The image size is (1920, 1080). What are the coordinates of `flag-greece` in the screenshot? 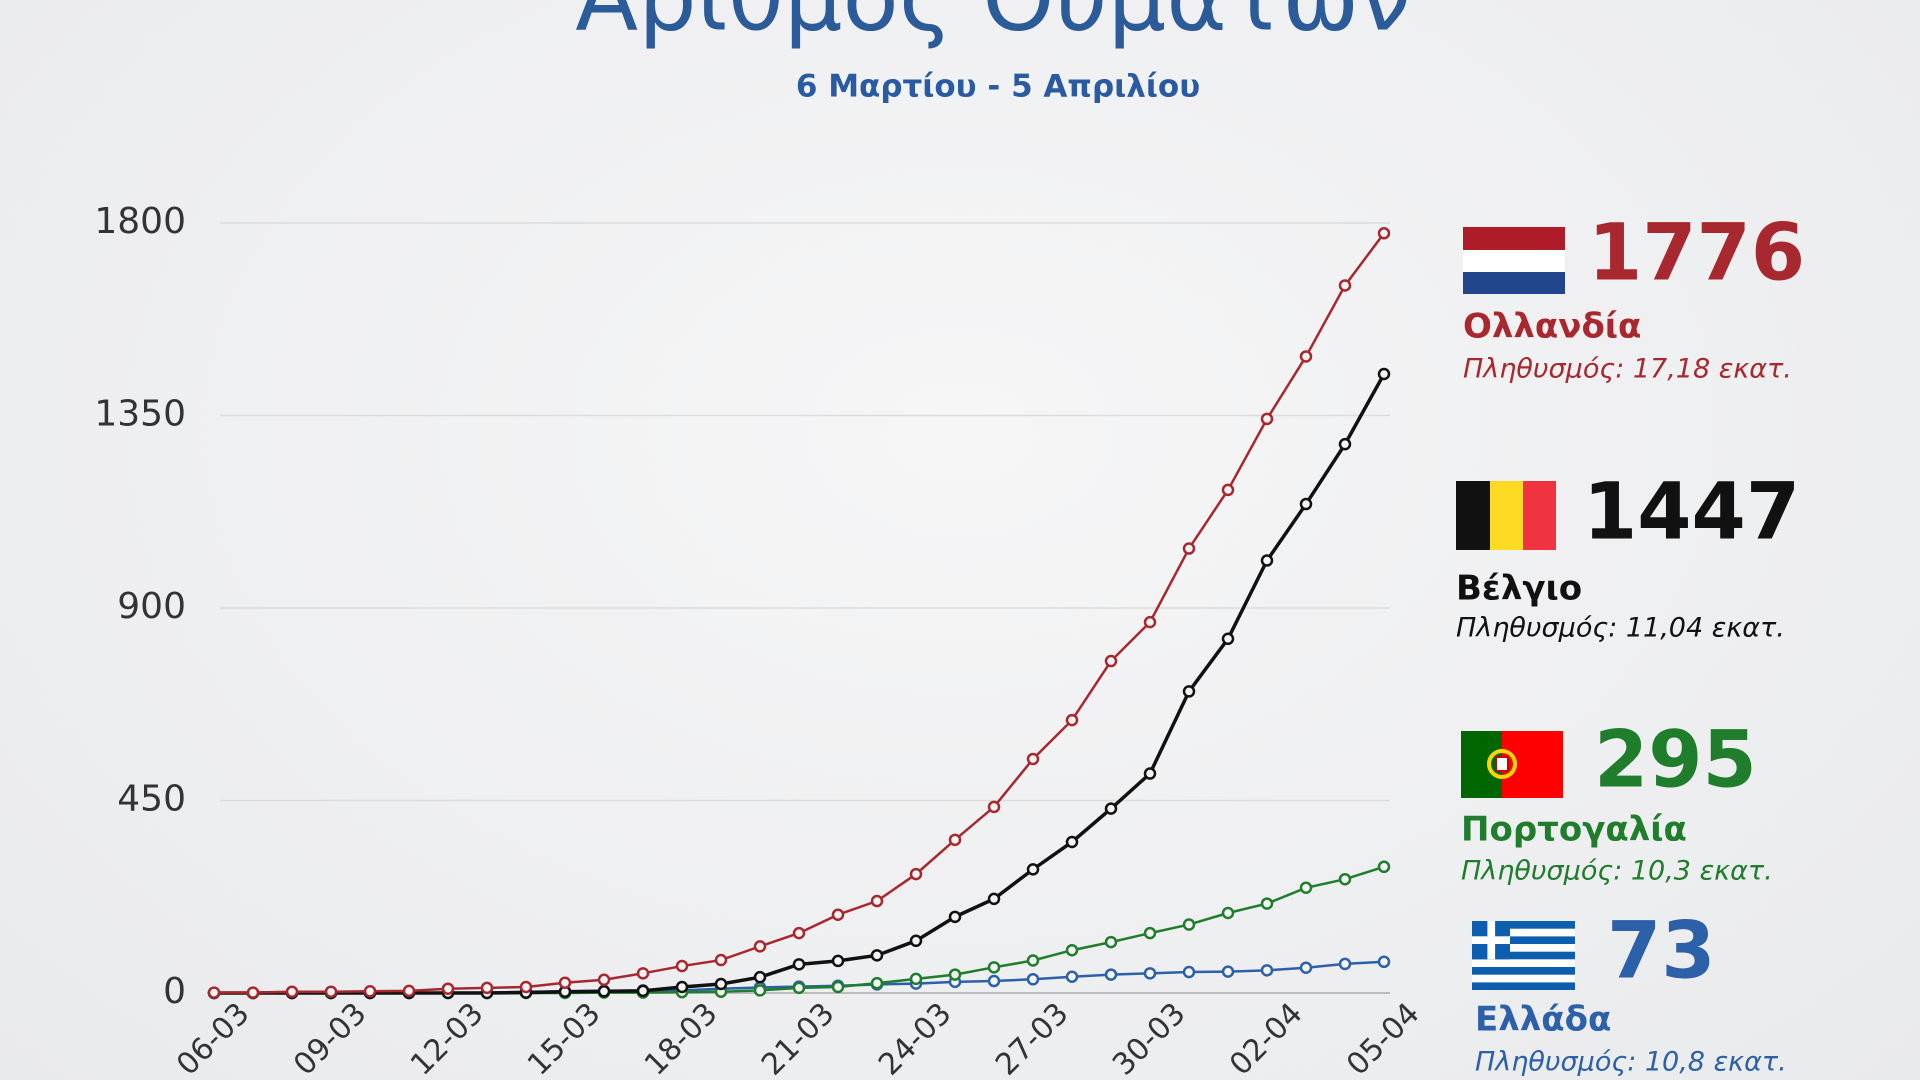 It's located at (1523, 955).